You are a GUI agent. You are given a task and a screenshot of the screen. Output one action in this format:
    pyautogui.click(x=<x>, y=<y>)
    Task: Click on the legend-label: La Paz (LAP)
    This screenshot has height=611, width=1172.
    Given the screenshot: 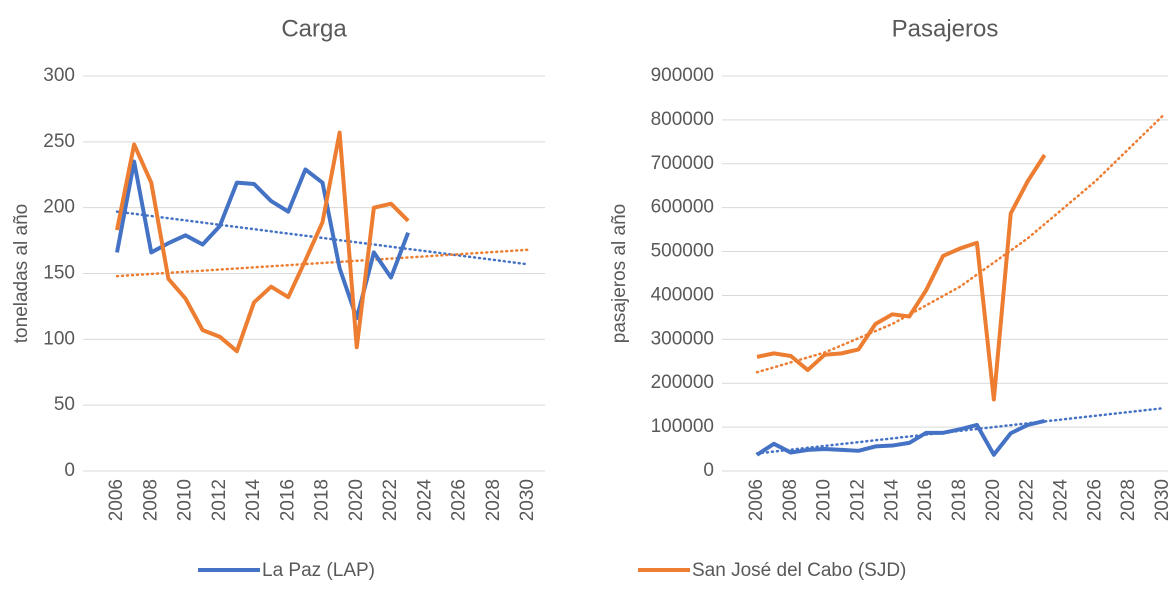 What is the action you would take?
    pyautogui.click(x=318, y=570)
    